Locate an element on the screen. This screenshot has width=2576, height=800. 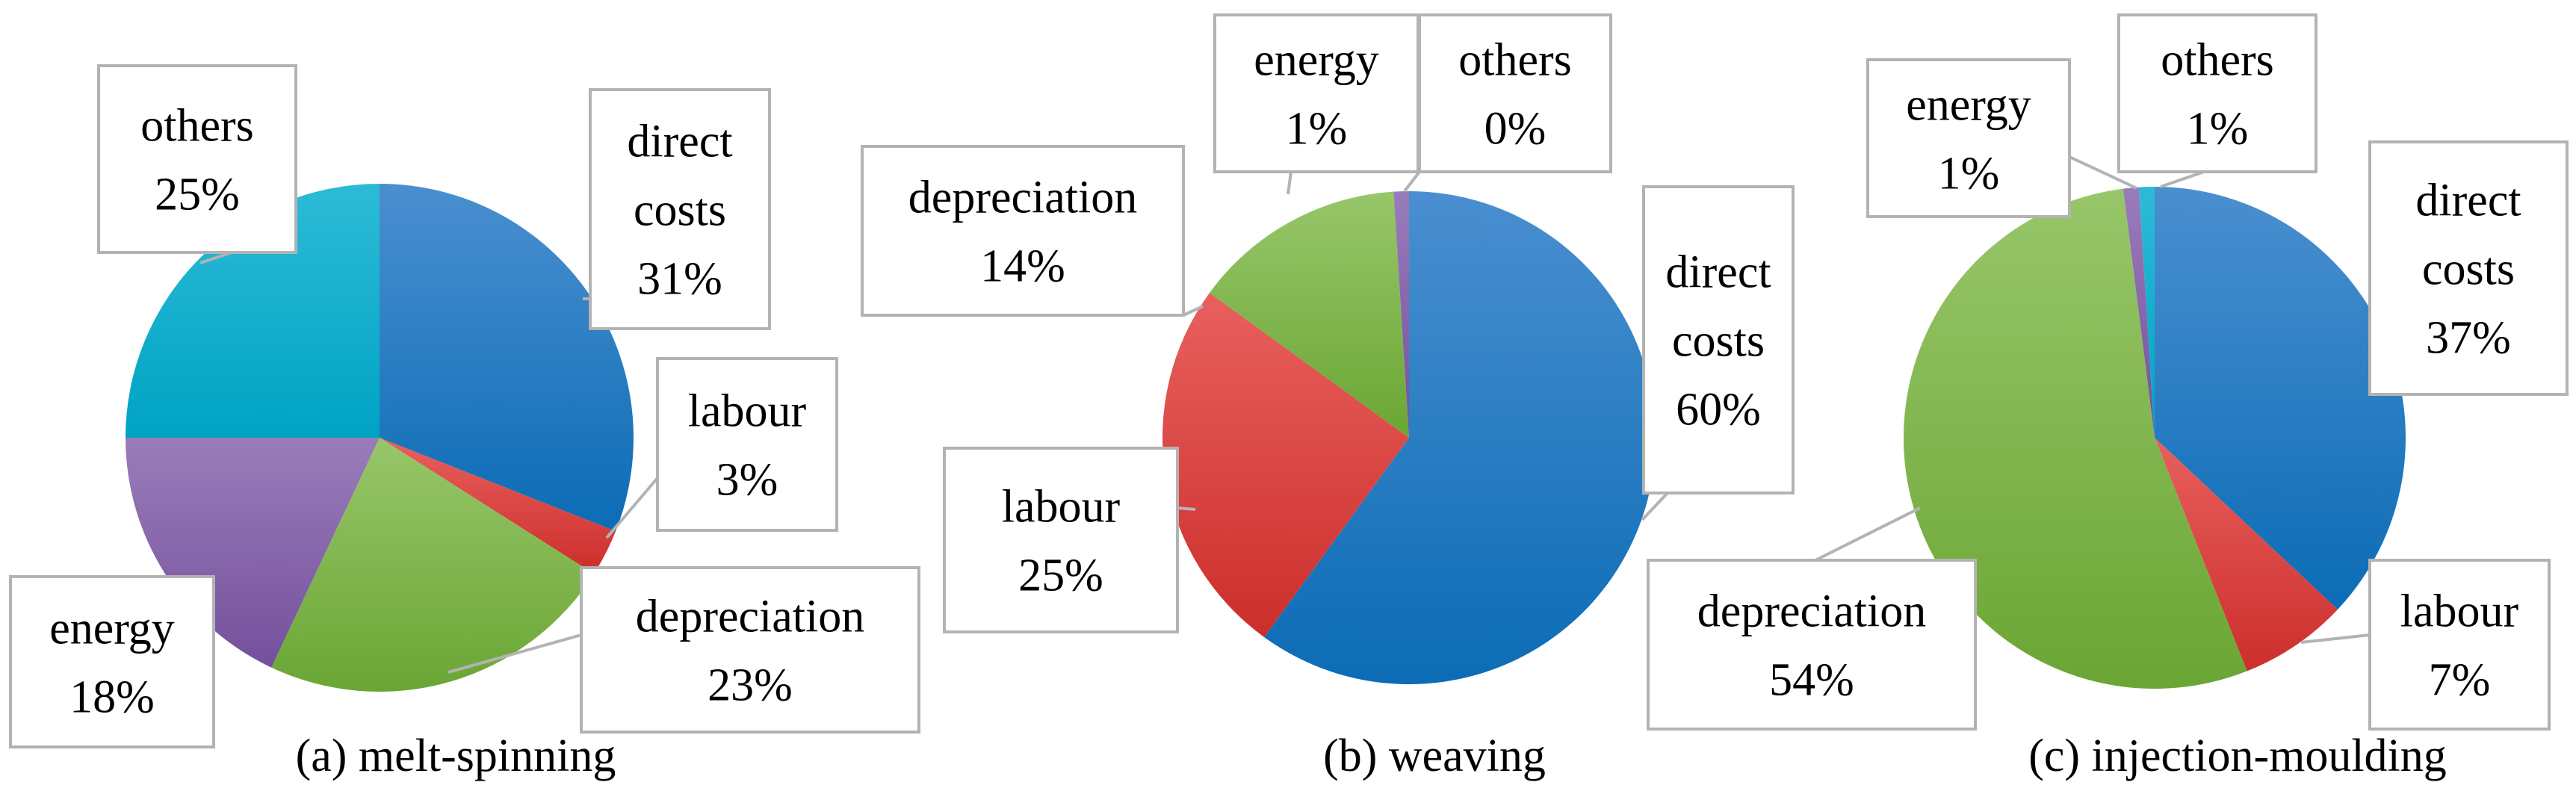
others-callout: others 0% is located at coordinates (1507, 103).